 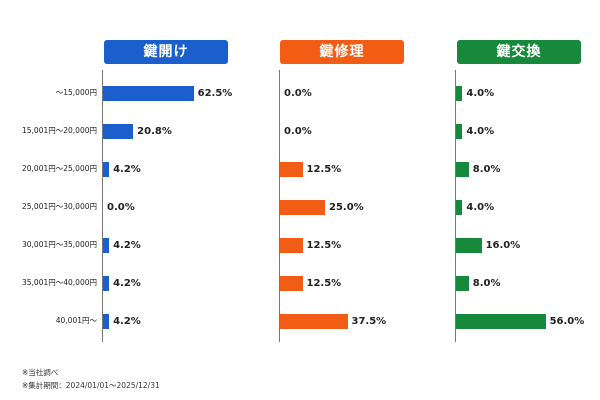 What do you see at coordinates (59, 130) in the screenshot?
I see `category-label: 15,001円～20,000円` at bounding box center [59, 130].